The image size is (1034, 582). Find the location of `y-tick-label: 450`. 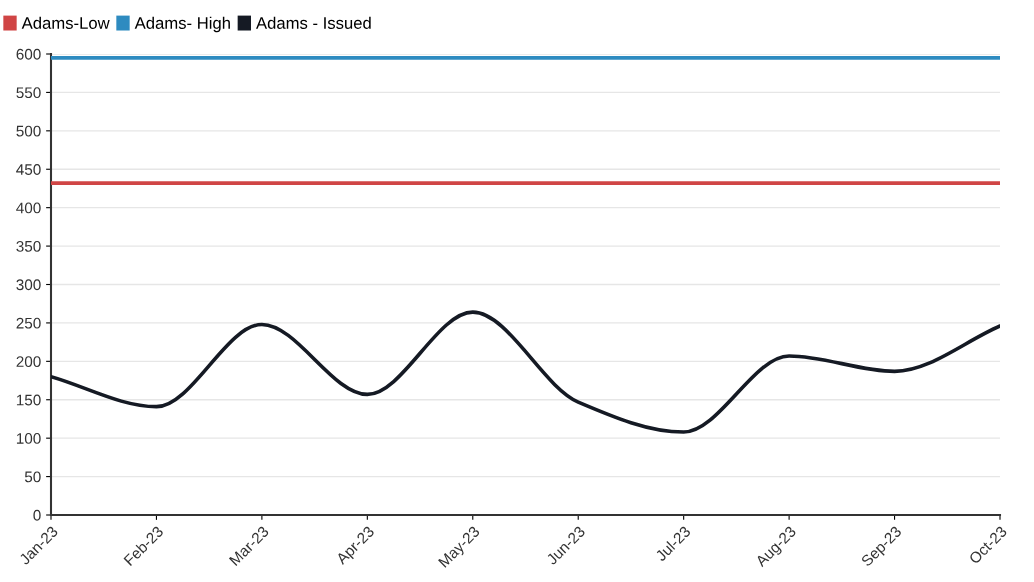

y-tick-label: 450 is located at coordinates (28, 169).